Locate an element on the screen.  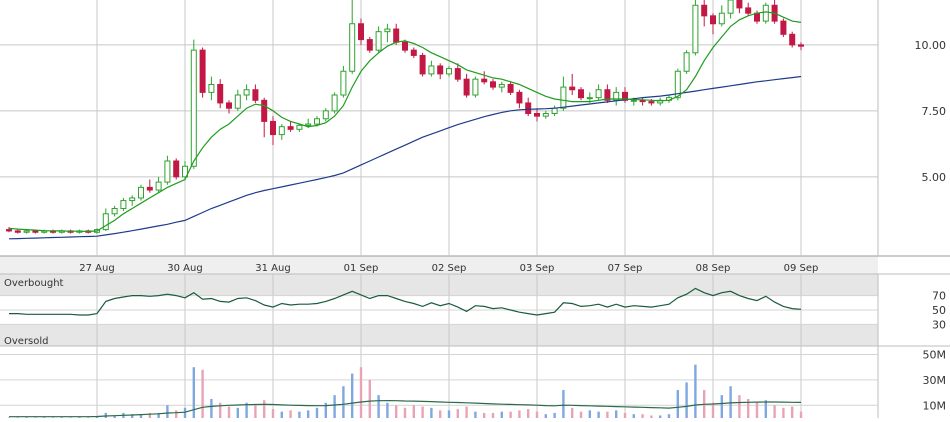
oversold-band is located at coordinates (439, 335).